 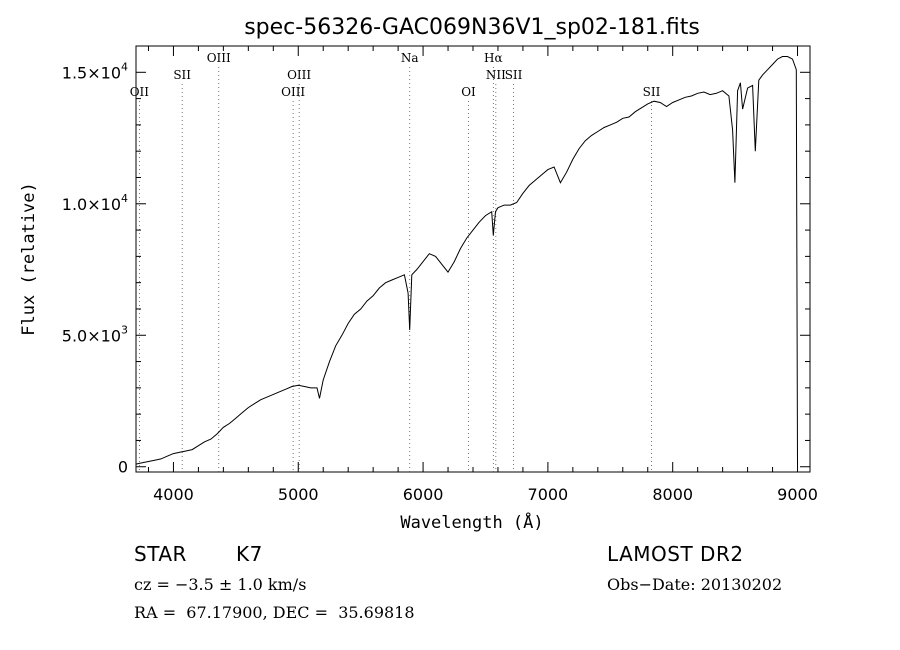 I want to click on spectral-subclass: K7, so click(x=249, y=554).